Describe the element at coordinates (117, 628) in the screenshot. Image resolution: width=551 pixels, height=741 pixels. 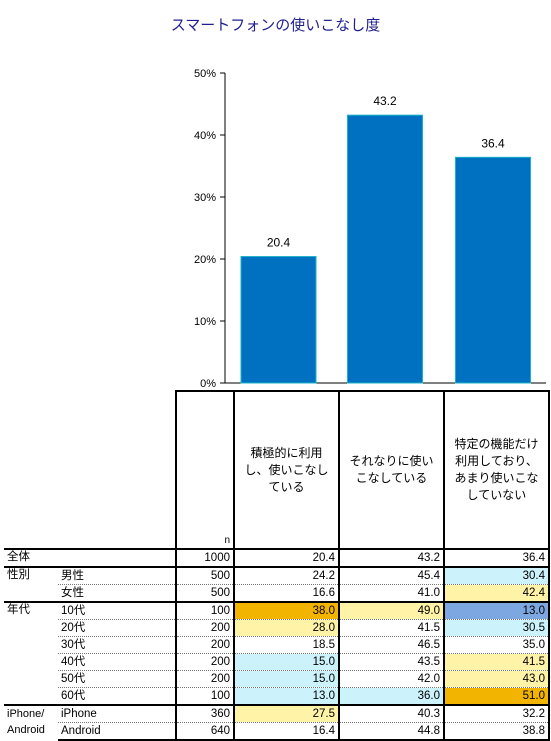
I see `row-label: 20代` at that location.